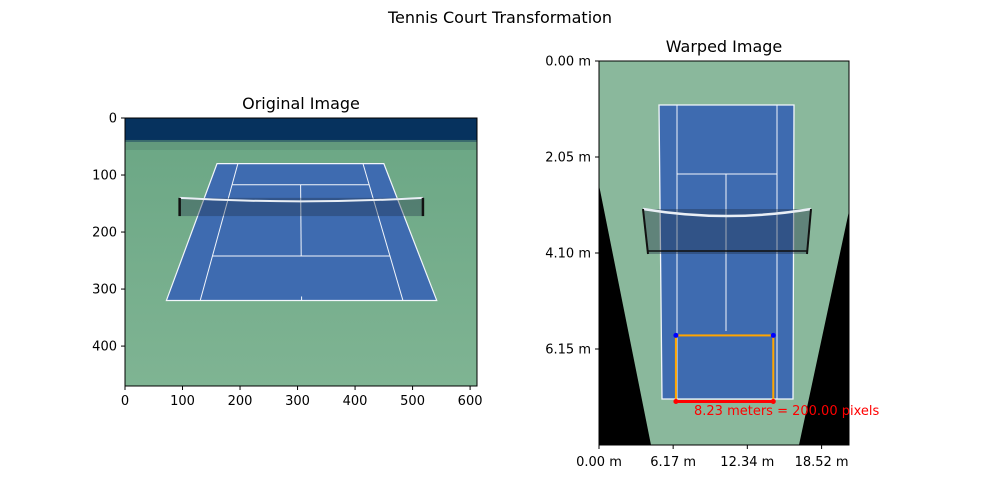 This screenshot has width=1000, height=500. Describe the element at coordinates (676, 401) in the screenshot. I see `corner-bottom-left` at that location.